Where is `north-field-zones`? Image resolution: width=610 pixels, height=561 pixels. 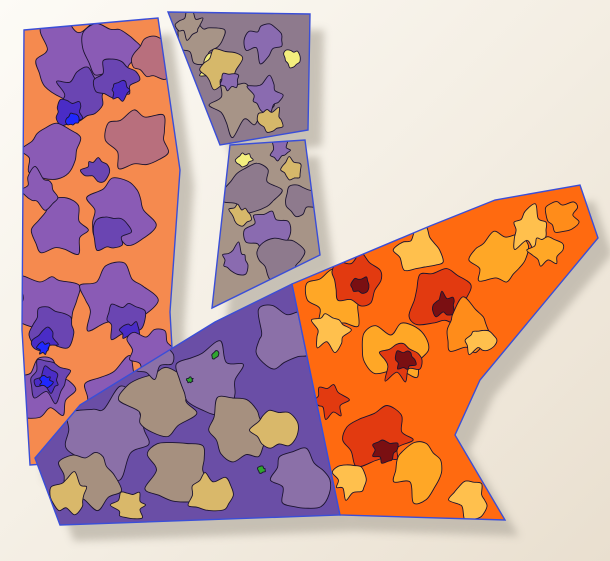
north-field-zones is located at coordinates (239, 78).